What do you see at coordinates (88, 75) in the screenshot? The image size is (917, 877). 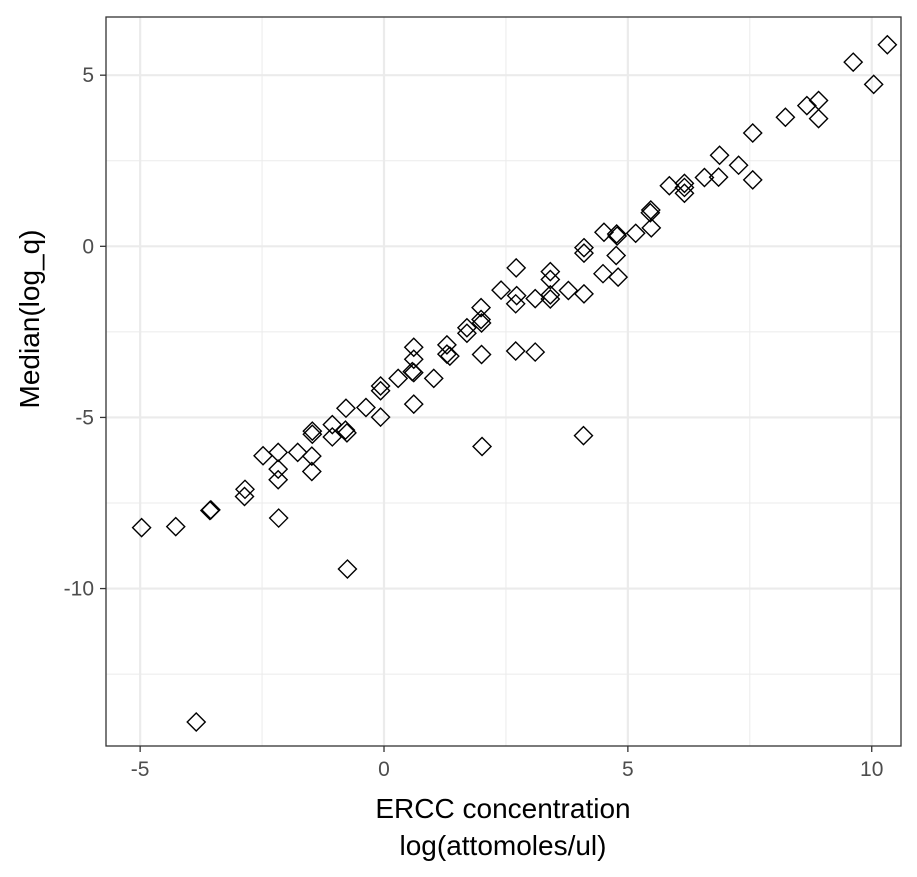 I see `y-tick-label: 5` at bounding box center [88, 75].